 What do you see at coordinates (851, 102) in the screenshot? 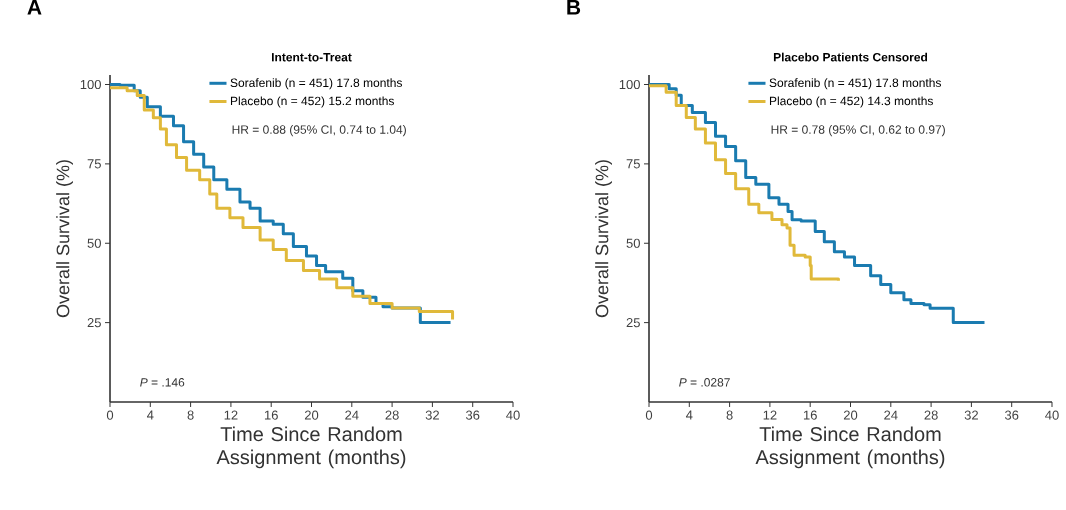
I see `legend-label: Placebo (n = 452) 14.3 months` at bounding box center [851, 102].